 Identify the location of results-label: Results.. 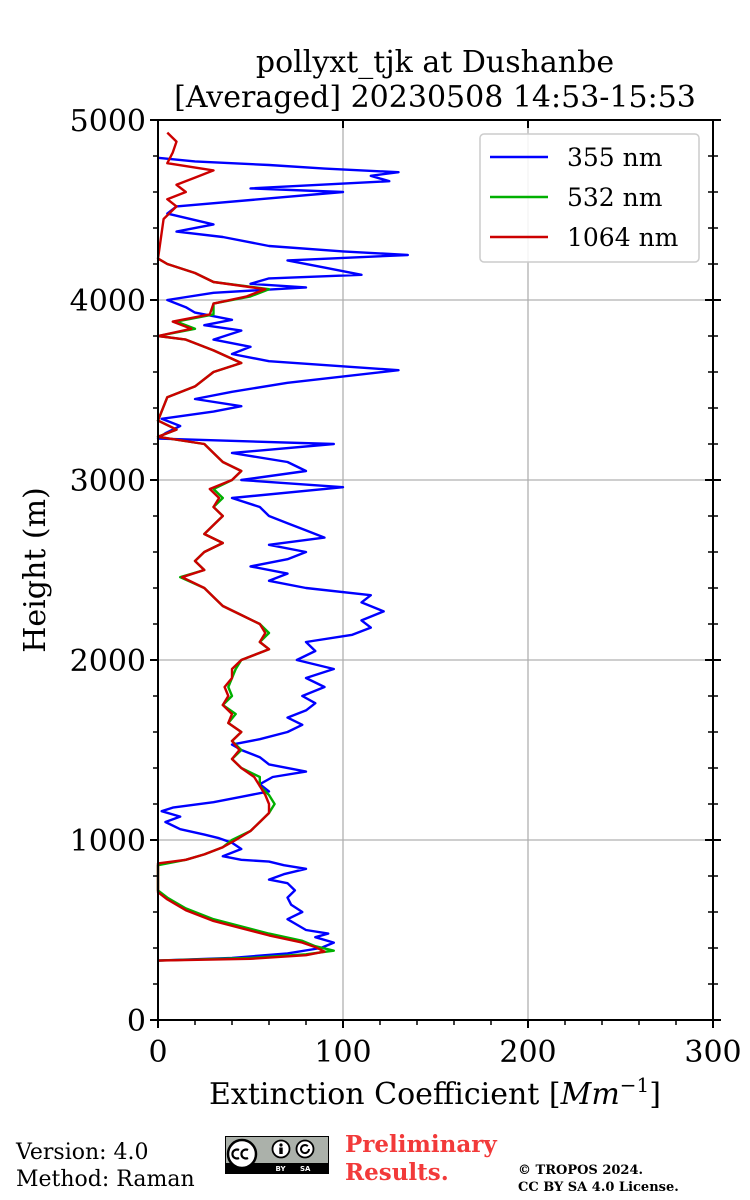
(397, 1172).